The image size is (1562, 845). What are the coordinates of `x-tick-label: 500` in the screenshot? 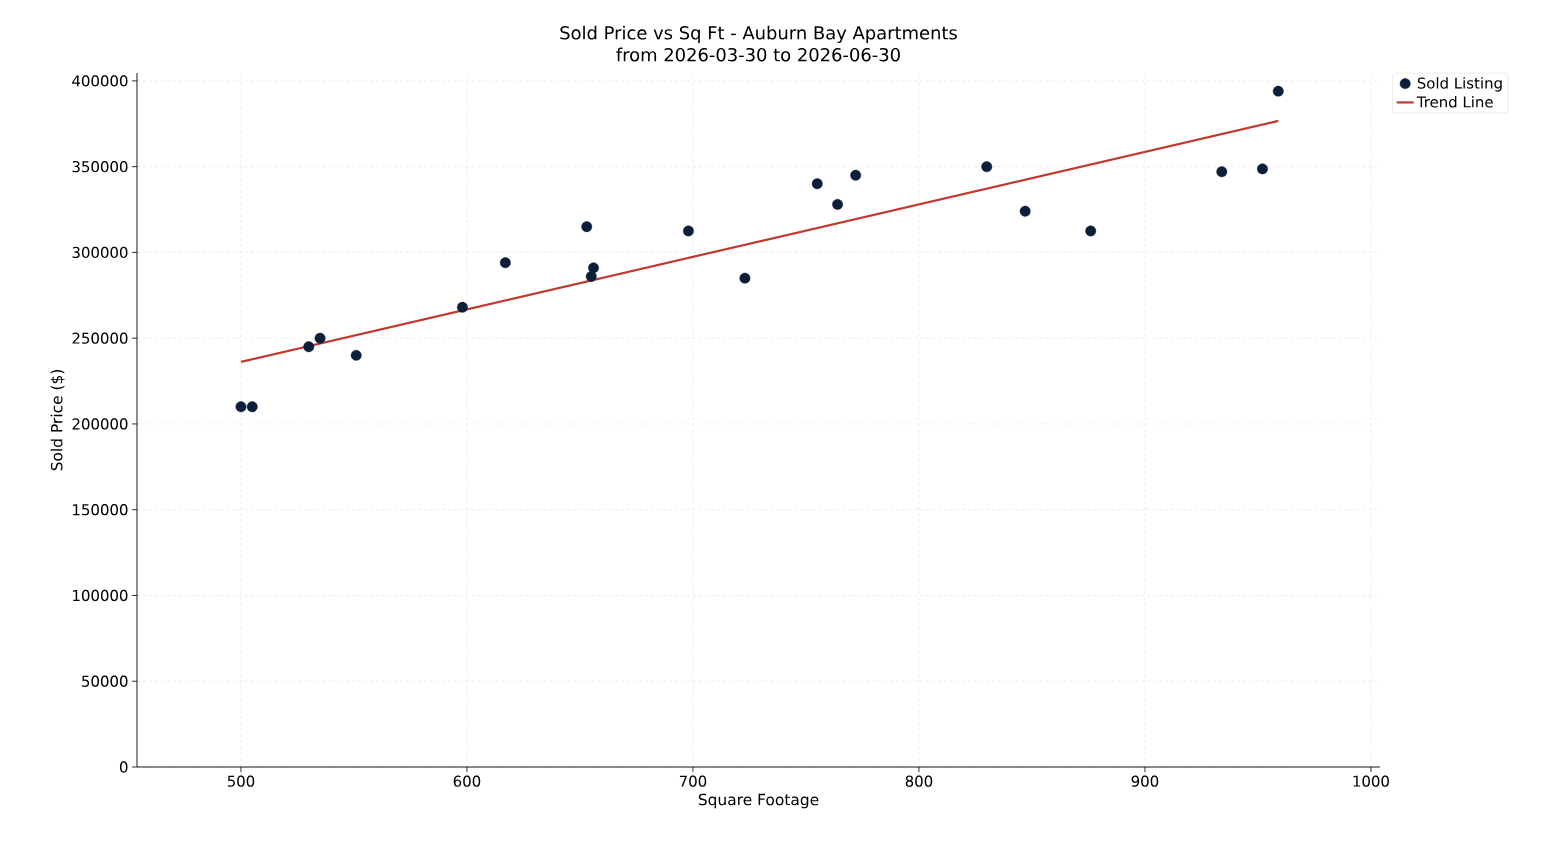 It's located at (241, 781).